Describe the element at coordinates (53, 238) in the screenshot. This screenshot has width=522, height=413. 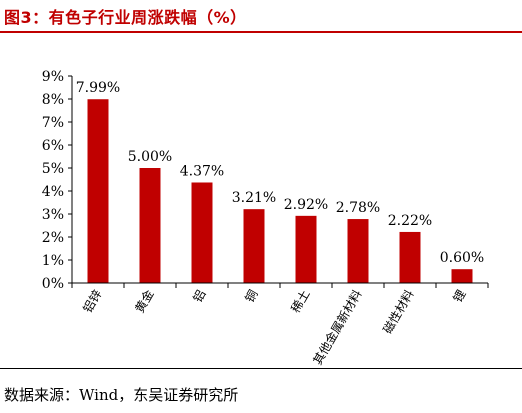
I see `y-tick-label: 2%` at that location.